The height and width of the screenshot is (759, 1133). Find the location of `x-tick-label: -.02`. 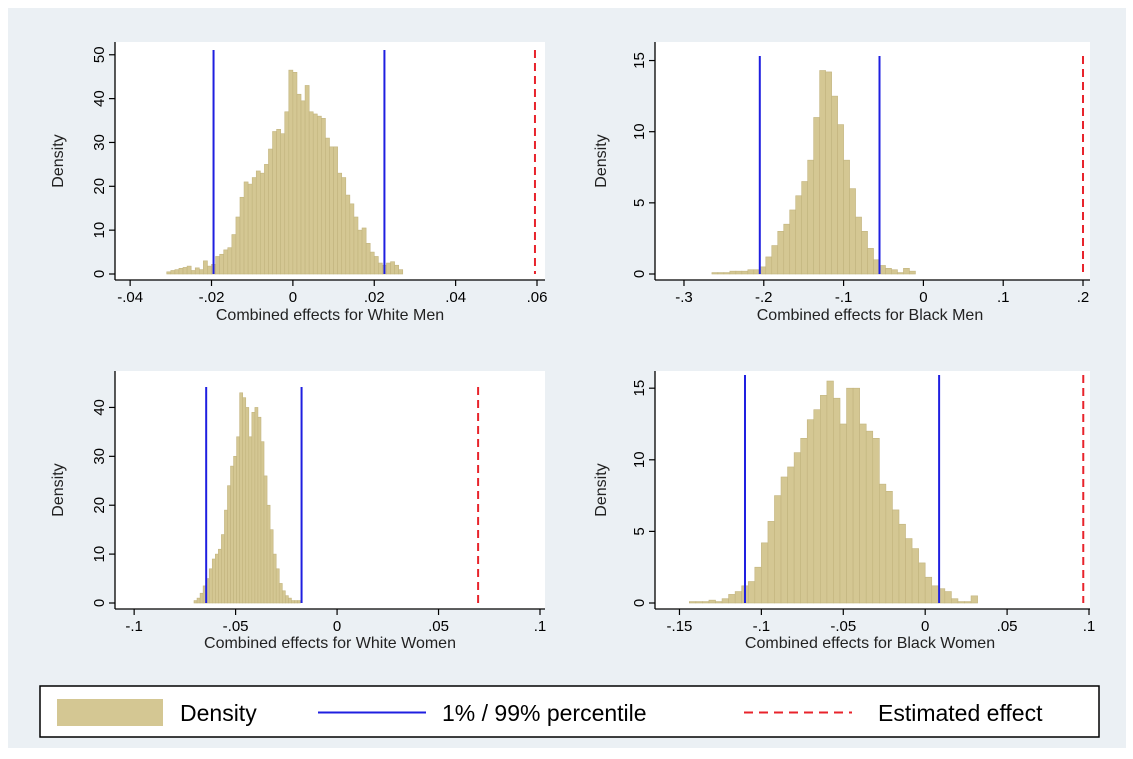

x-tick-label: -.02 is located at coordinates (212, 297).